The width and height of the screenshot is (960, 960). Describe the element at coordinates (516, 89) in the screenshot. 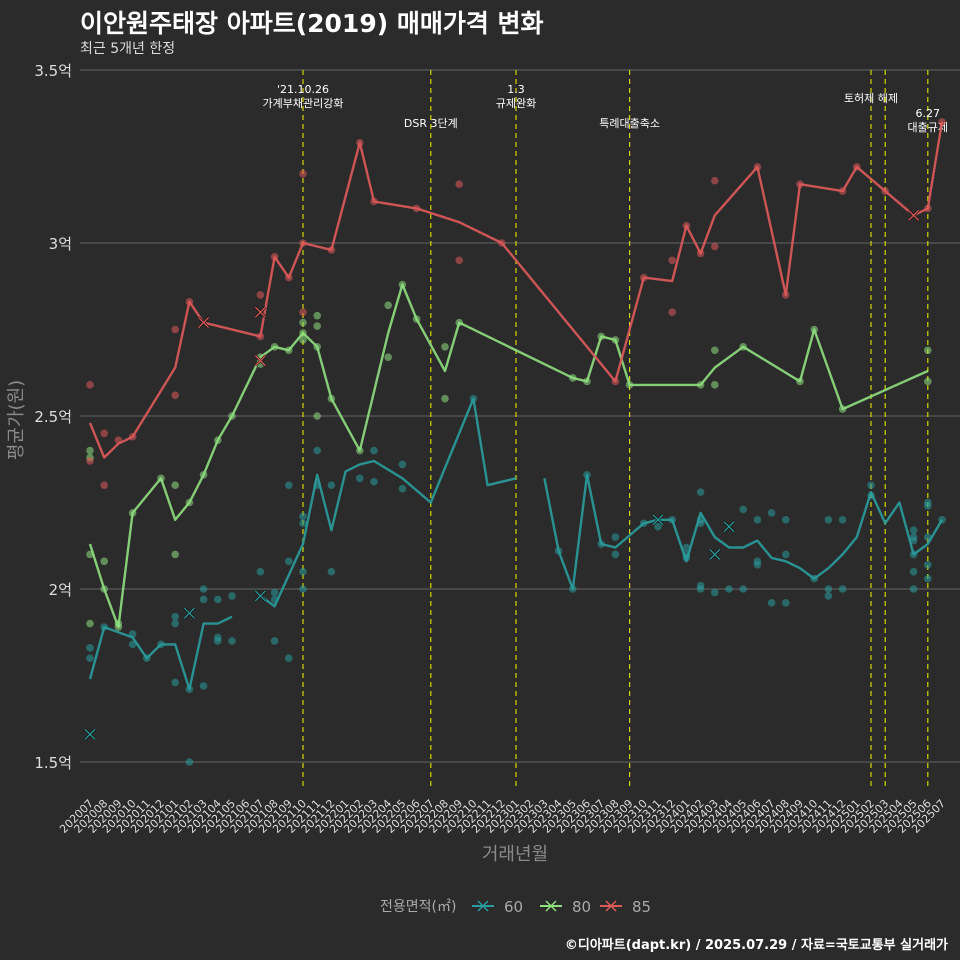

I see `event-label-line: 1.3` at that location.